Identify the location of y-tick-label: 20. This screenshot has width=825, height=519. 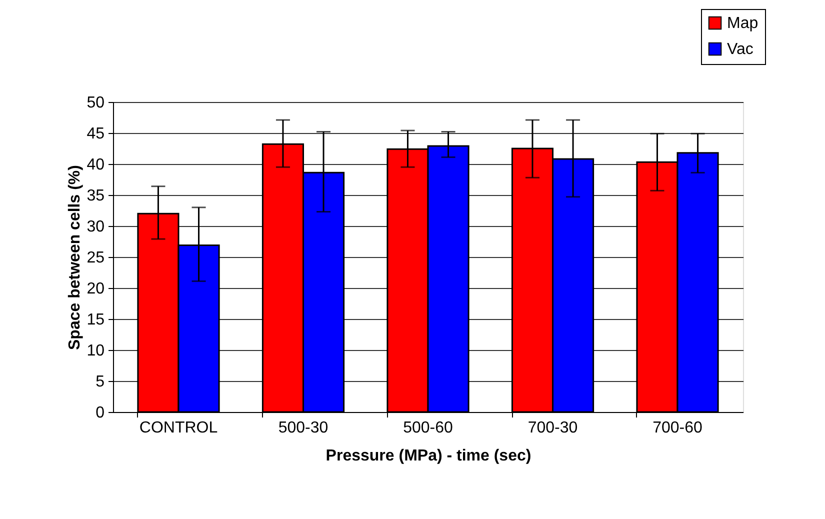
(95, 289).